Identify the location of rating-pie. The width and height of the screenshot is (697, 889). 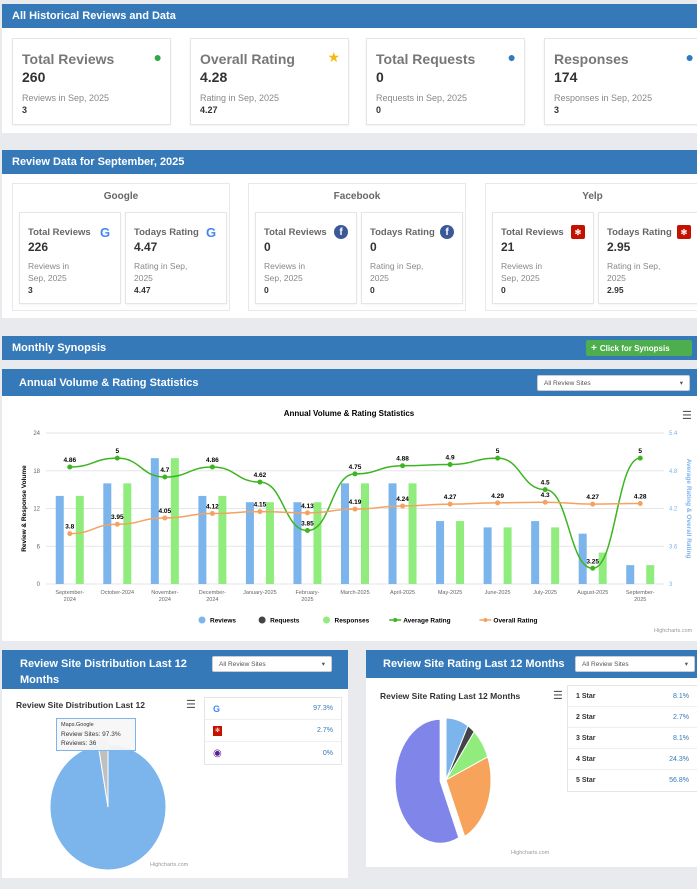
(443, 780).